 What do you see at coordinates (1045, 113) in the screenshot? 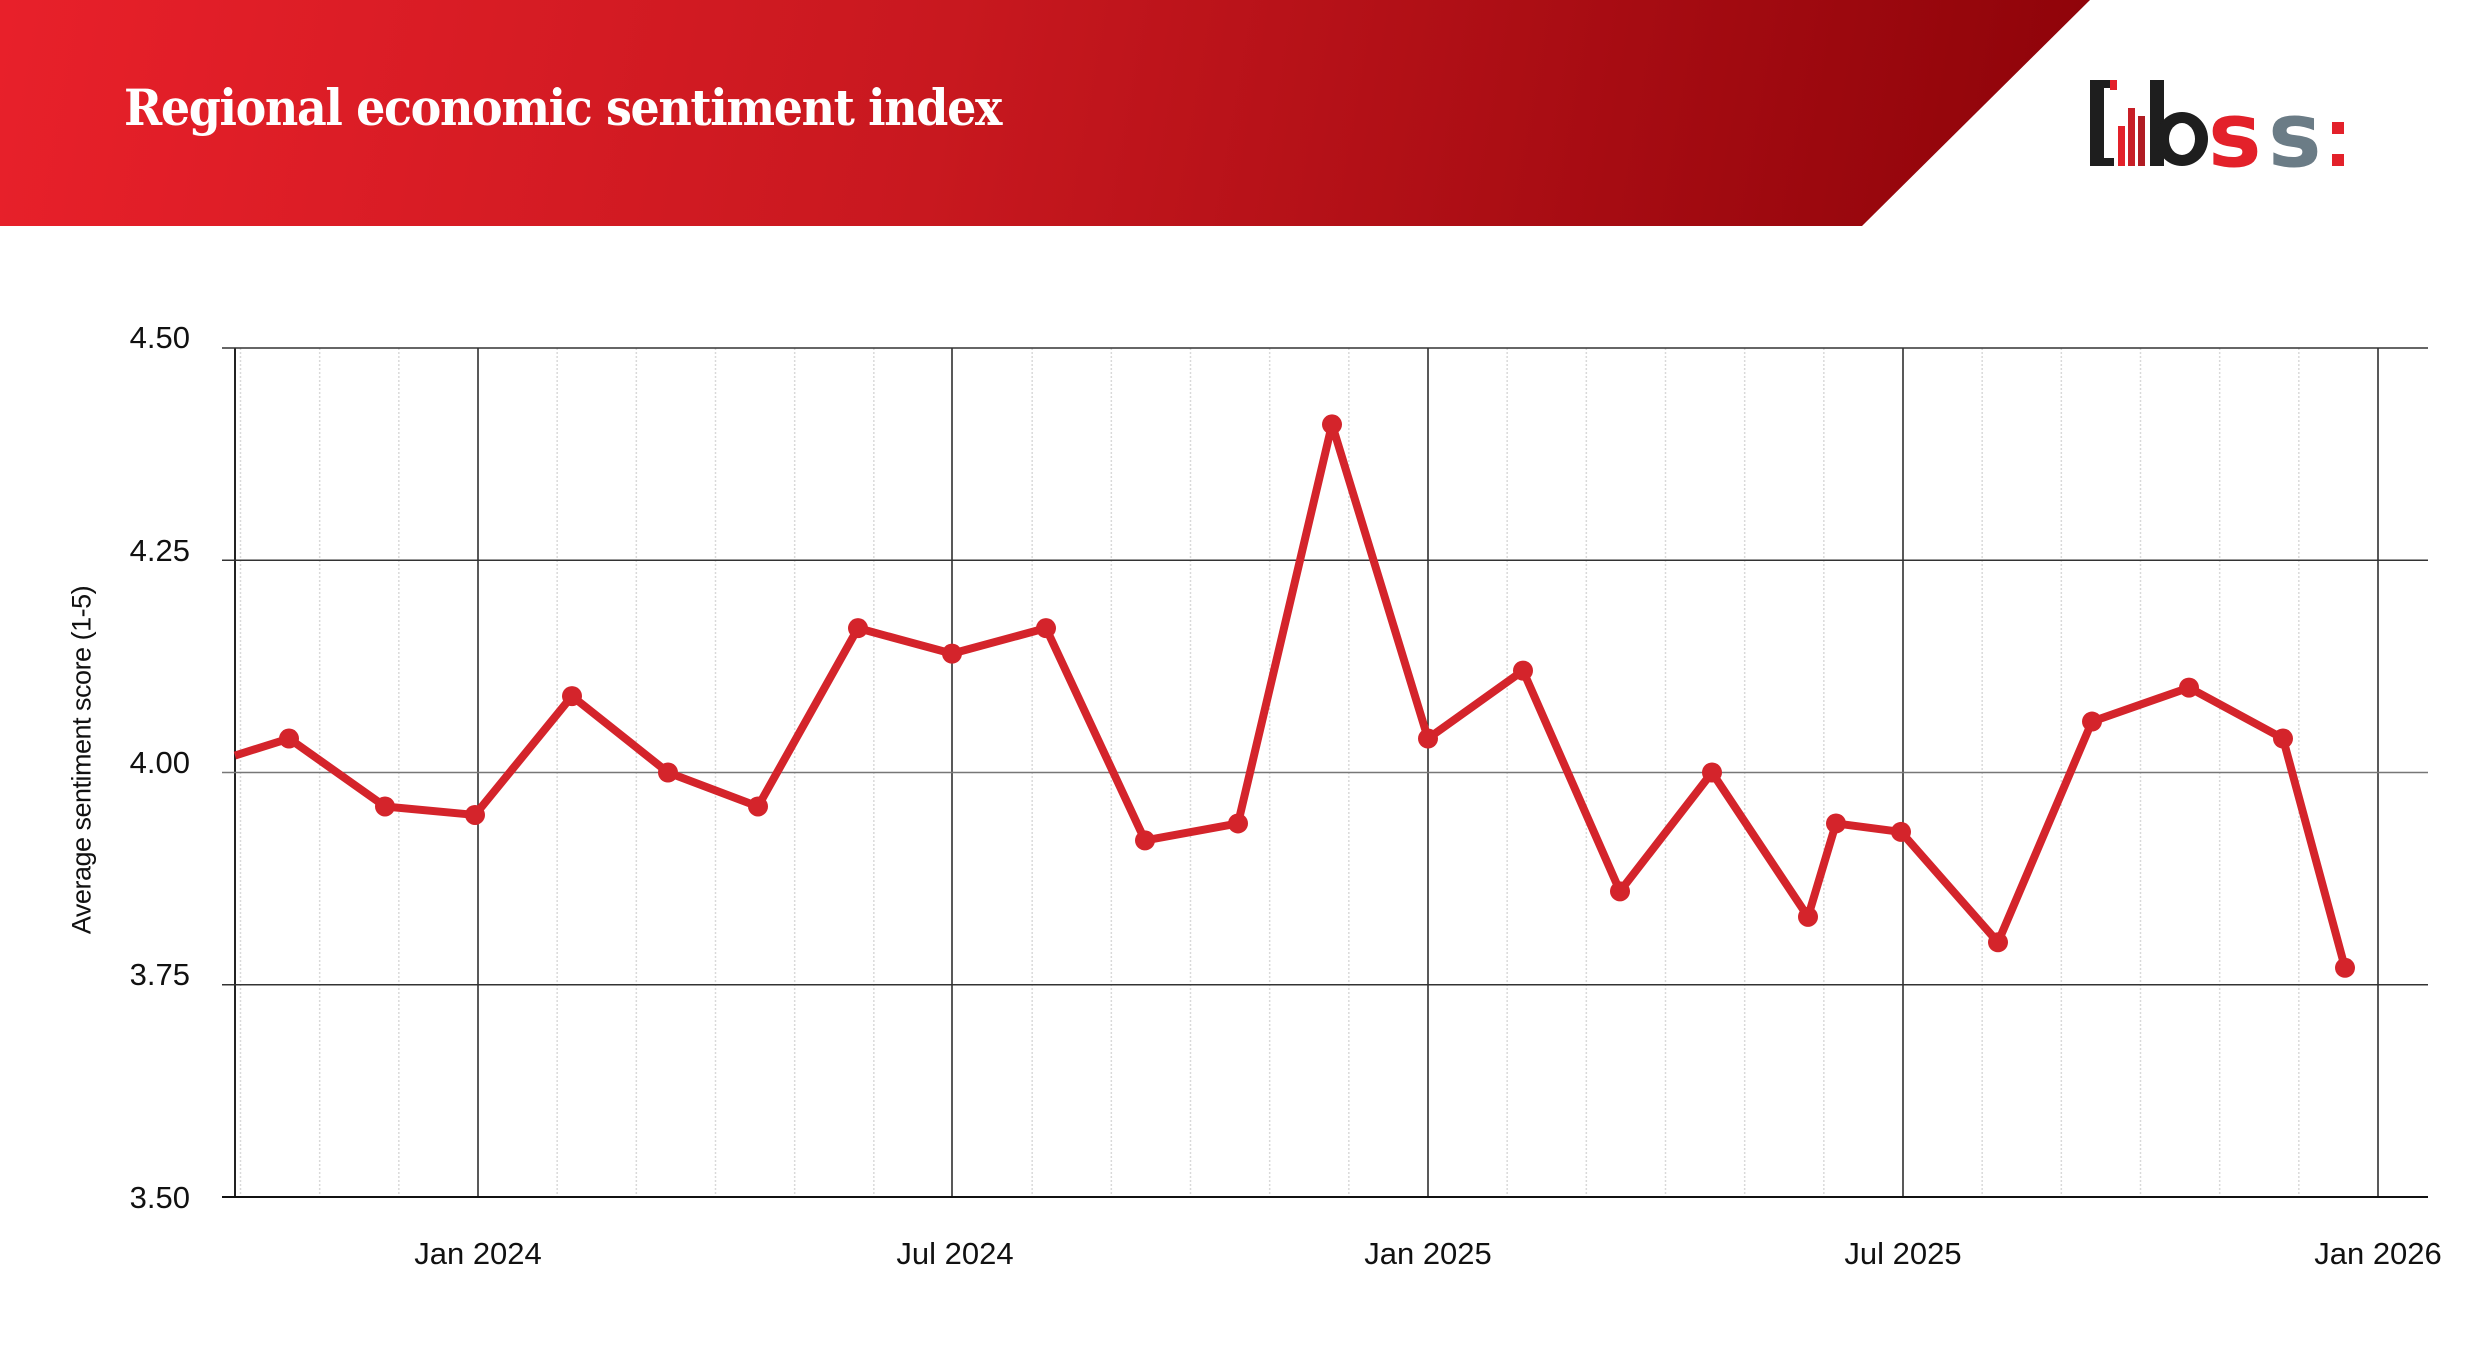
I see `header-band` at bounding box center [1045, 113].